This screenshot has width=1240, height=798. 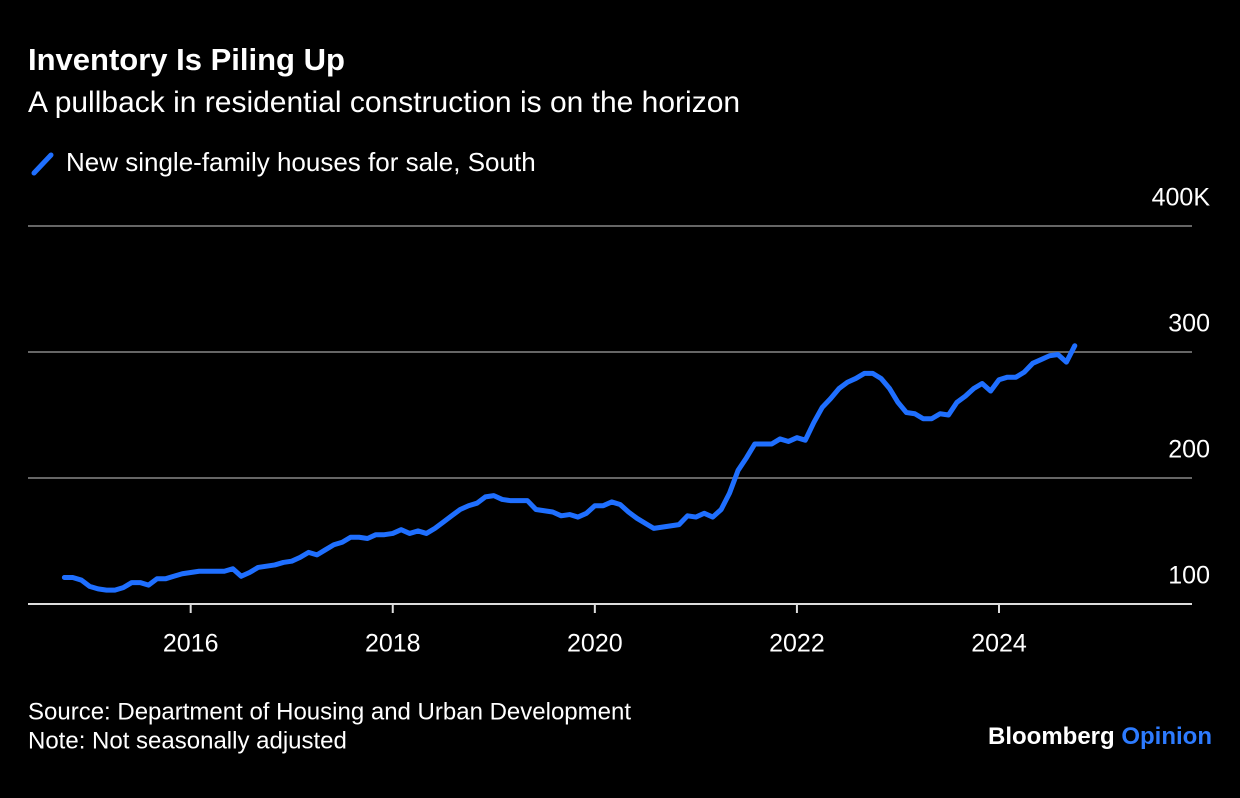 I want to click on brand: Bloomberg Opinion, so click(x=1100, y=736).